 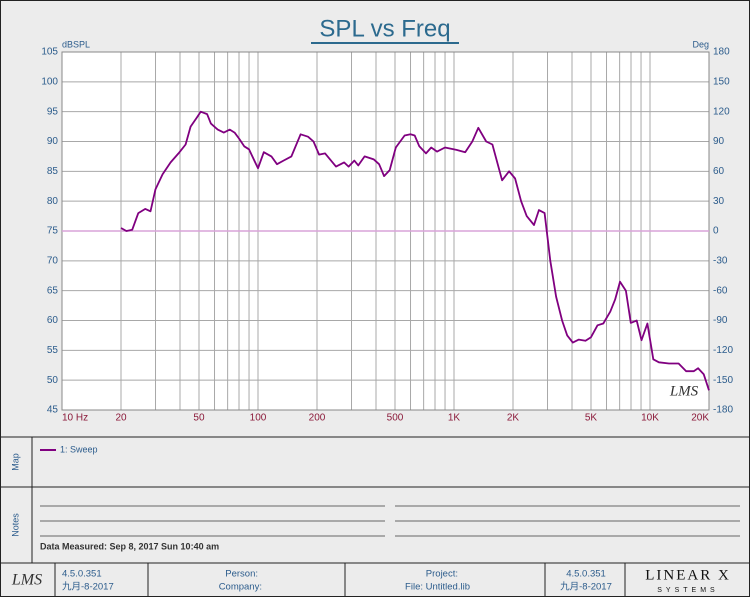 What do you see at coordinates (121, 418) in the screenshot?
I see `x-tick-label: 20` at bounding box center [121, 418].